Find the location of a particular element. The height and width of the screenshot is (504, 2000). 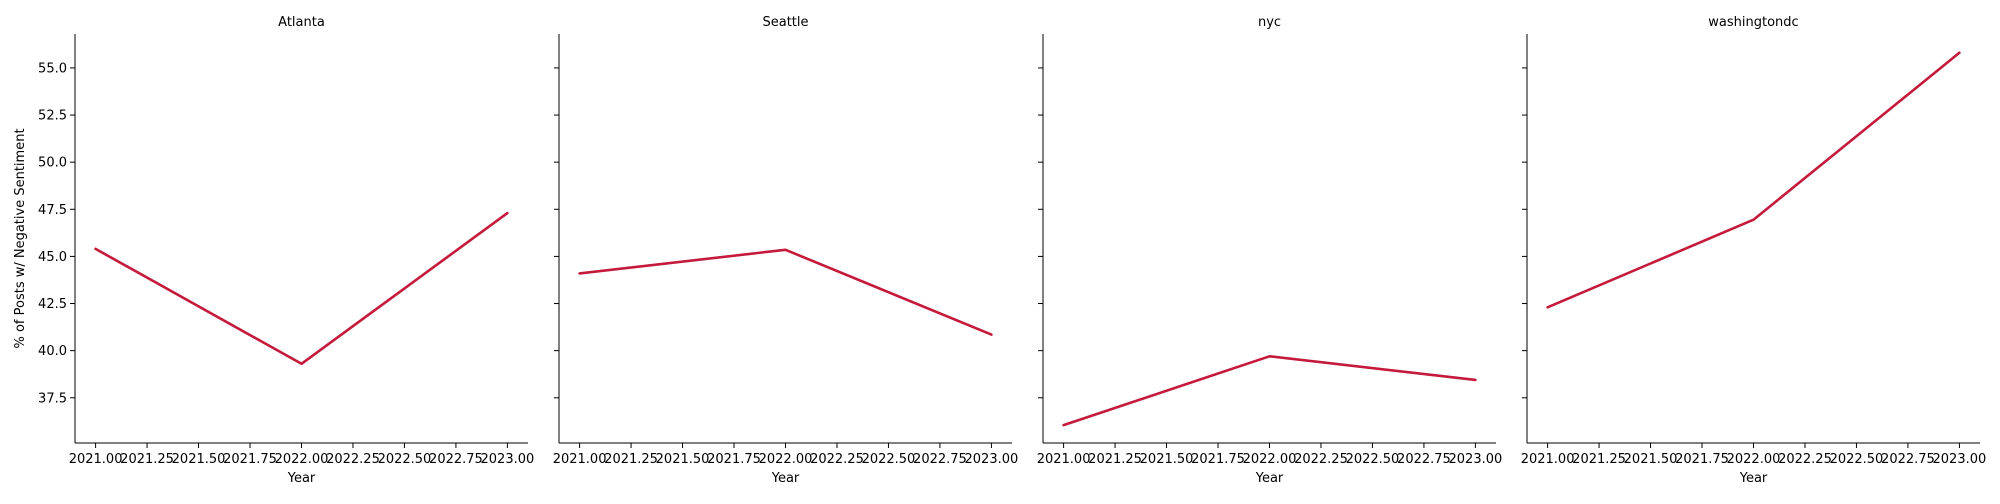

x-tick-label-3-3: 2021.75 is located at coordinates (1702, 459).